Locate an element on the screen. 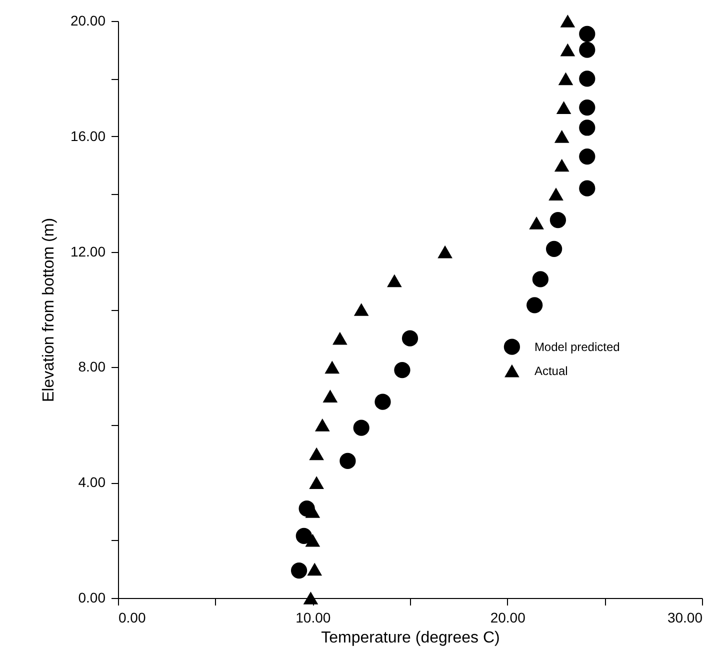 Image resolution: width=721 pixels, height=671 pixels. x-tick-label: 20.00 is located at coordinates (508, 618).